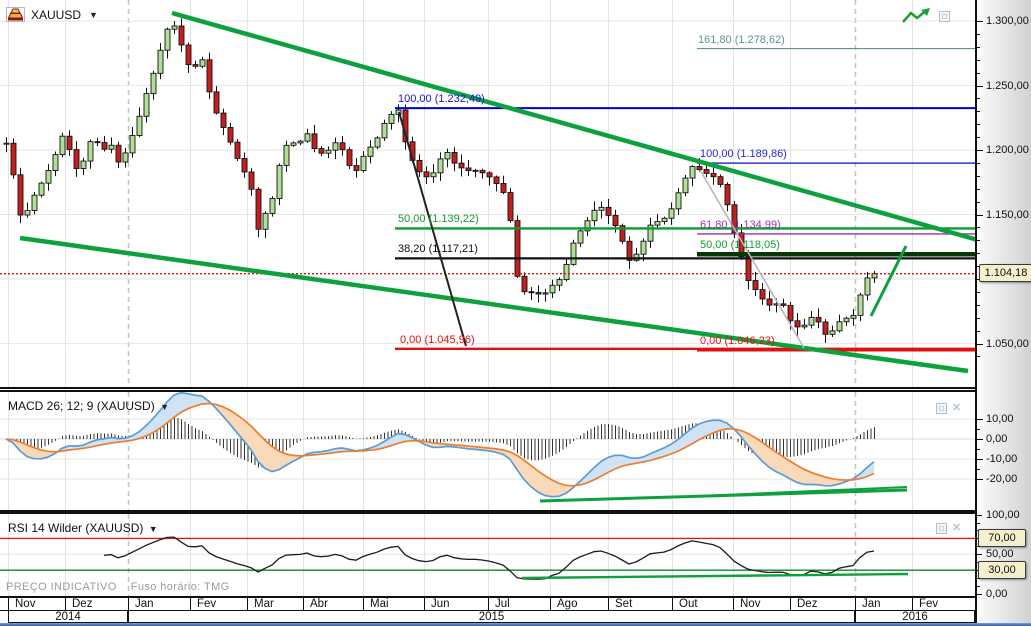 Image resolution: width=1031 pixels, height=626 pixels. Describe the element at coordinates (997, 594) in the screenshot. I see `axis-label: 0,00` at that location.